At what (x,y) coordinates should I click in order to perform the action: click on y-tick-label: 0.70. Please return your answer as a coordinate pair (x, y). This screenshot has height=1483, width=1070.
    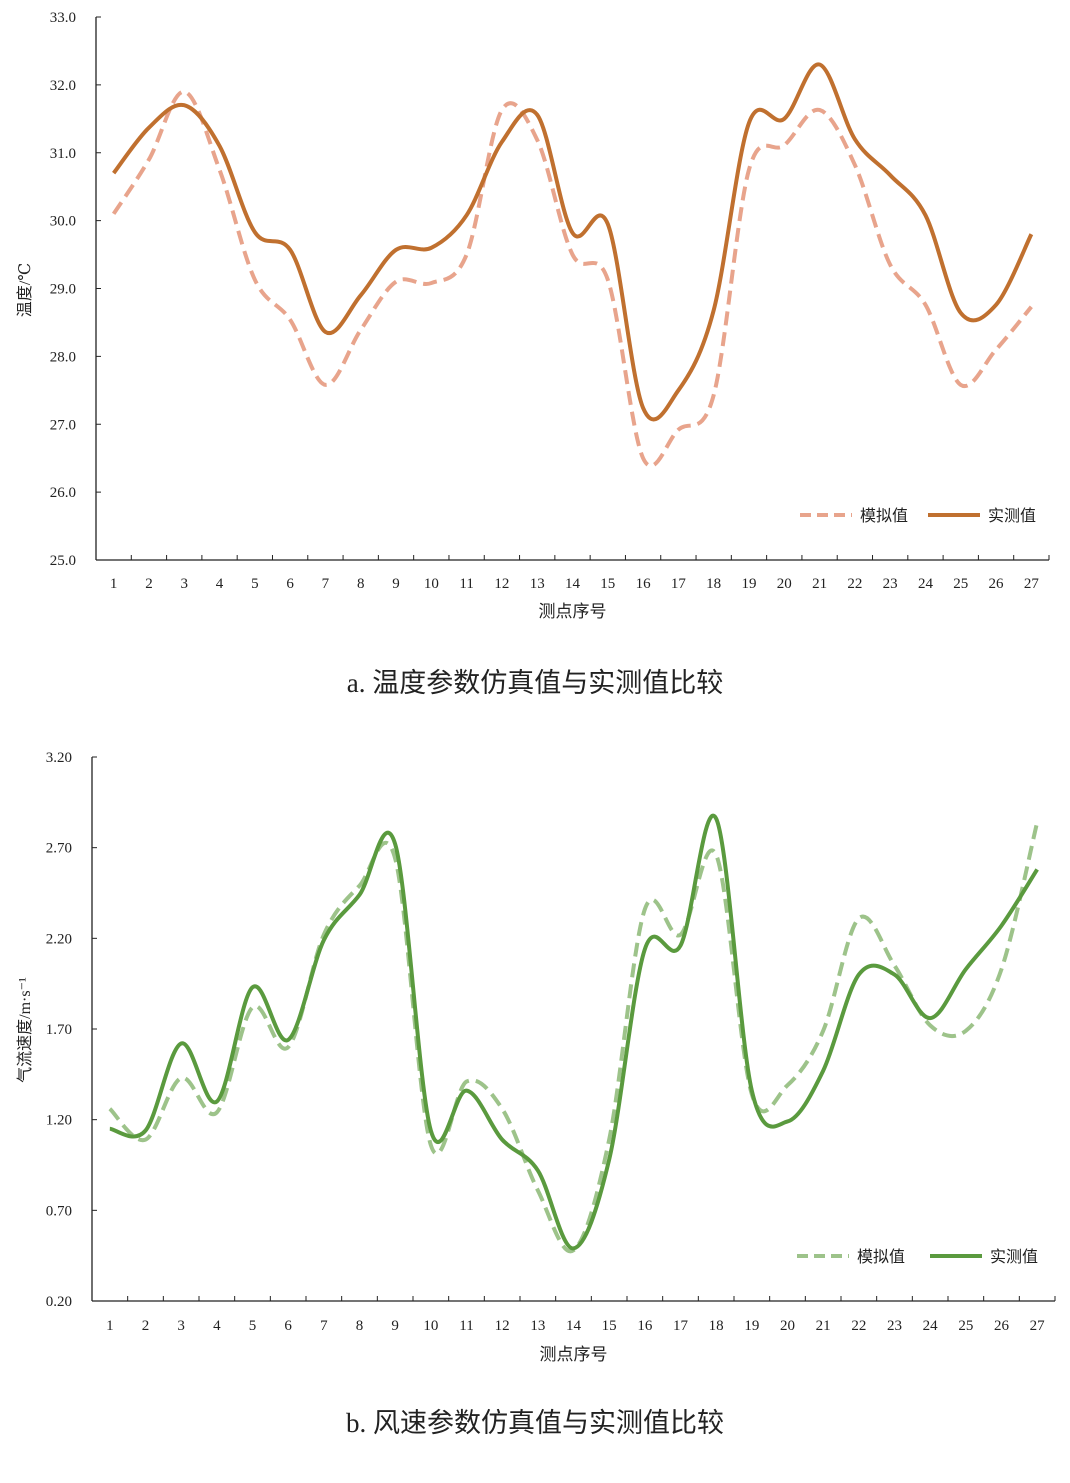
    Looking at the image, I should click on (59, 1211).